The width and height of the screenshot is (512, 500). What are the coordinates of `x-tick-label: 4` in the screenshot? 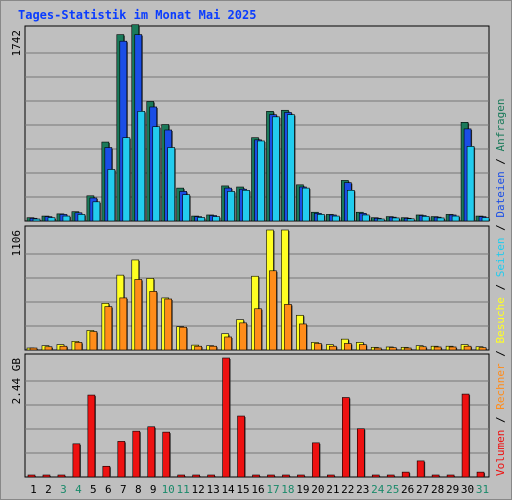 It's located at (78, 489).